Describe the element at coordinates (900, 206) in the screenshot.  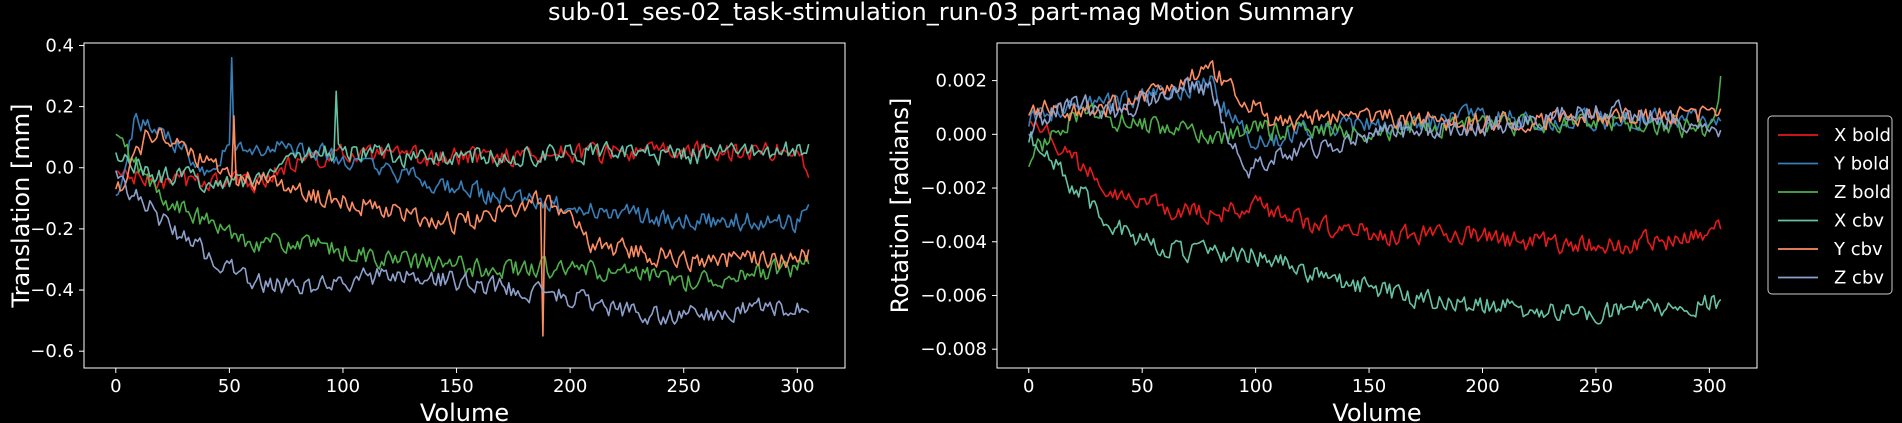
I see `y-axis-label: Rotation [radians]` at that location.